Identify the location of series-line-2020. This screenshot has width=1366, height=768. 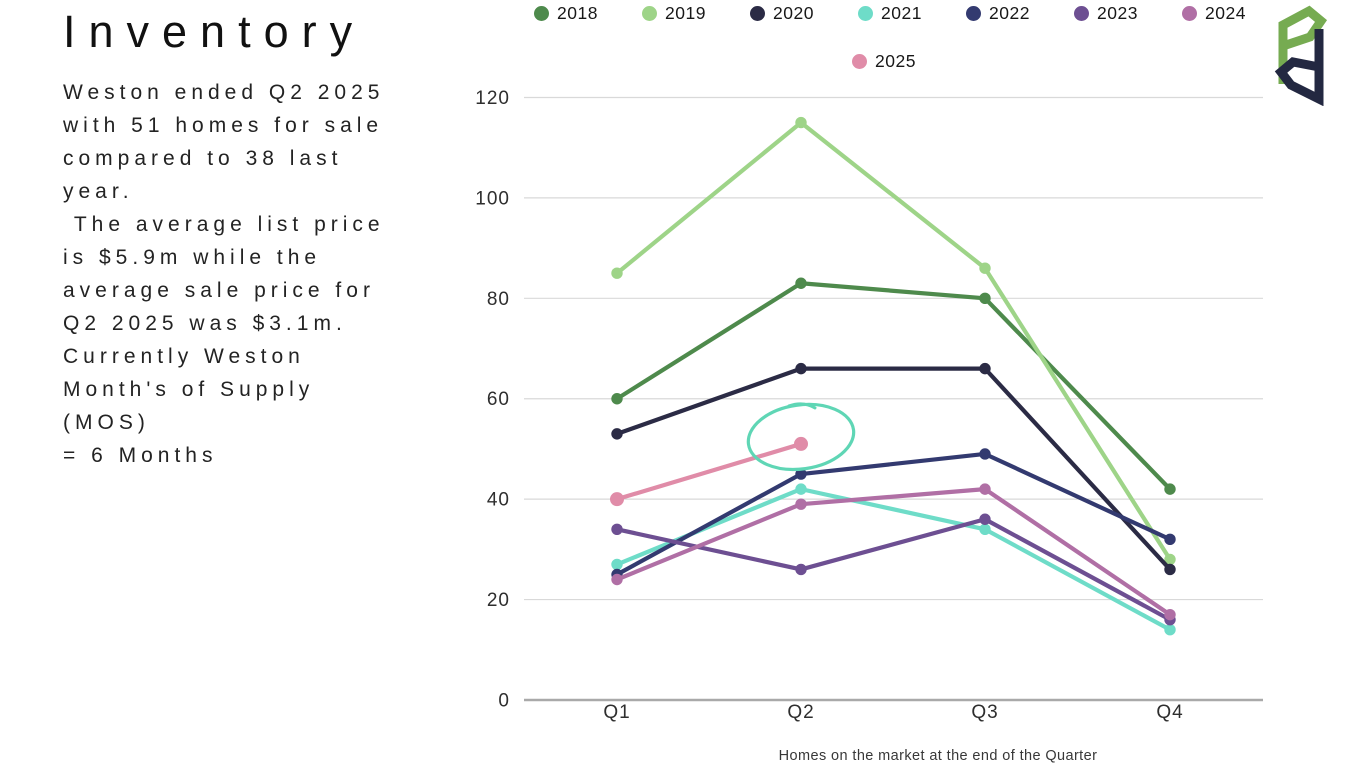
(893, 469).